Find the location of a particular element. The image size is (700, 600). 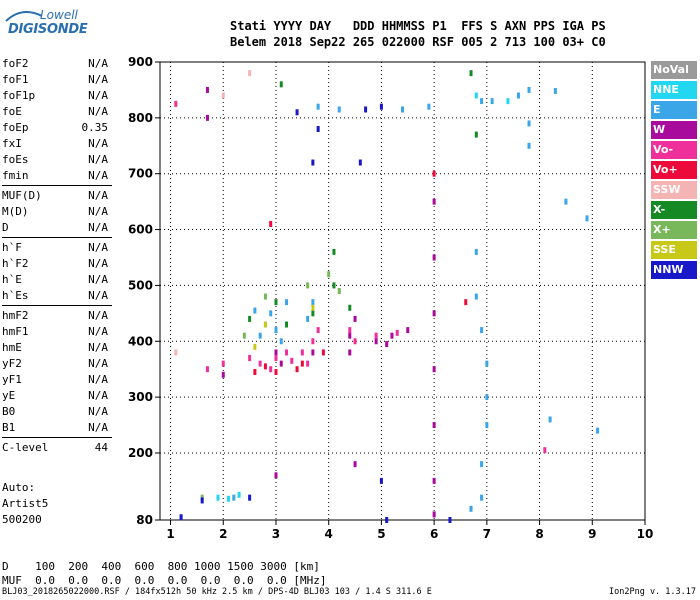

param-name: foF1p is located at coordinates (19, 95).